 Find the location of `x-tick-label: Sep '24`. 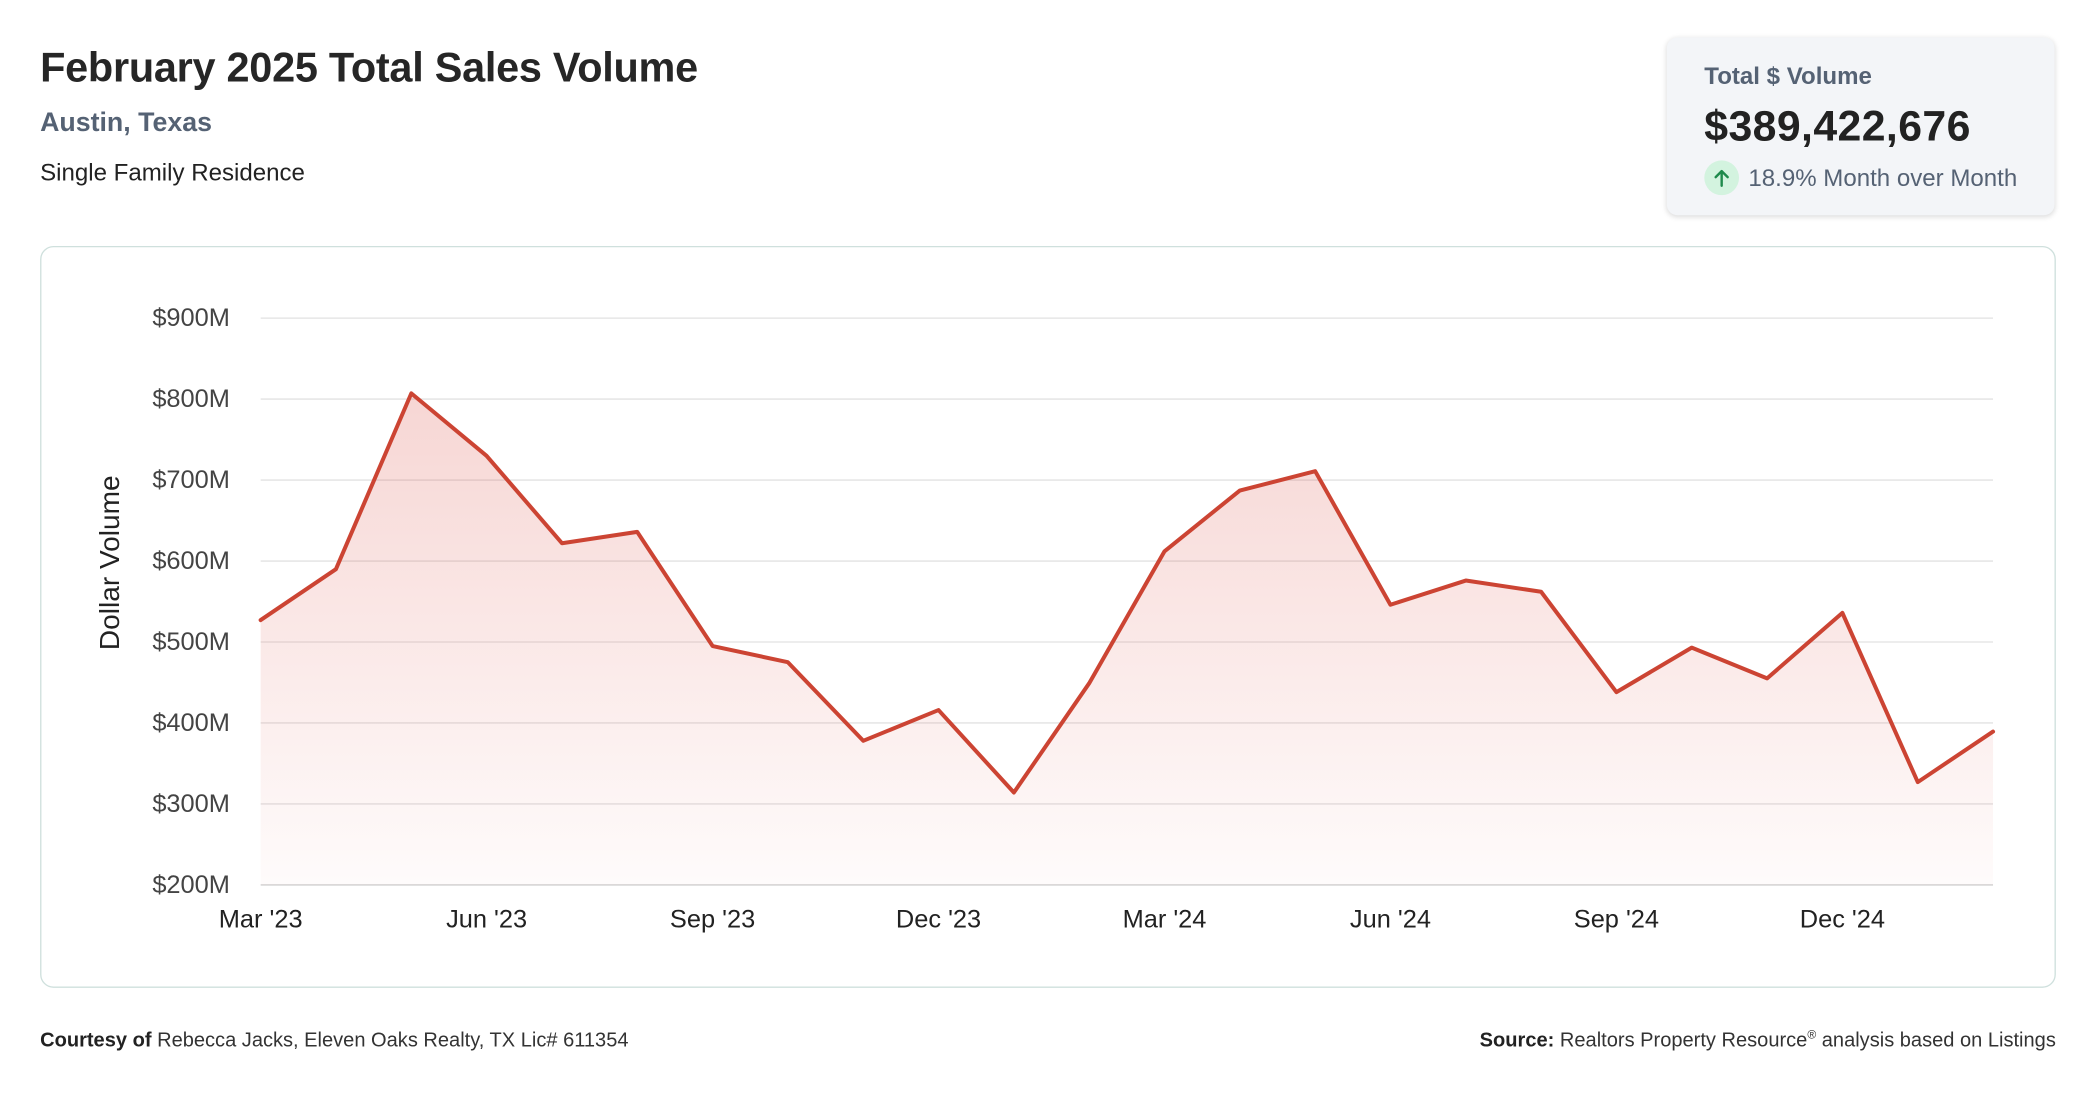

x-tick-label: Sep '24 is located at coordinates (1616, 920).